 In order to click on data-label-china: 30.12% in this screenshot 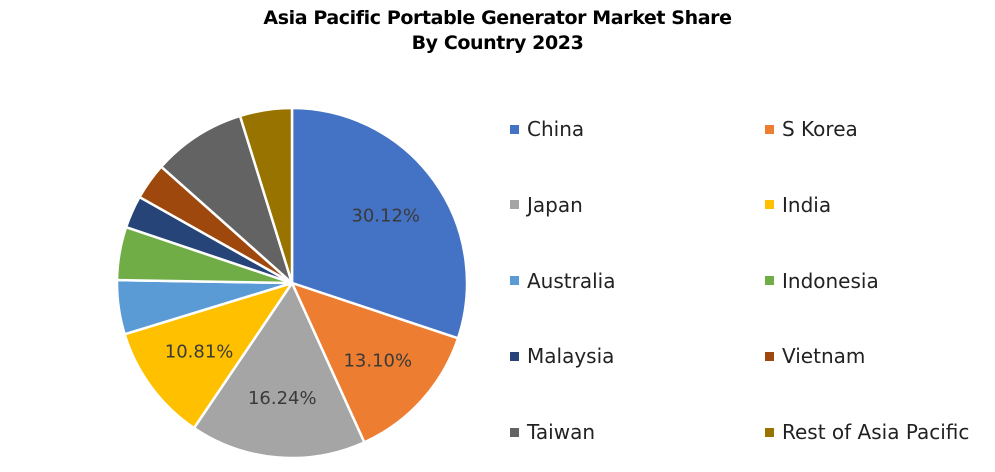, I will do `click(385, 216)`.